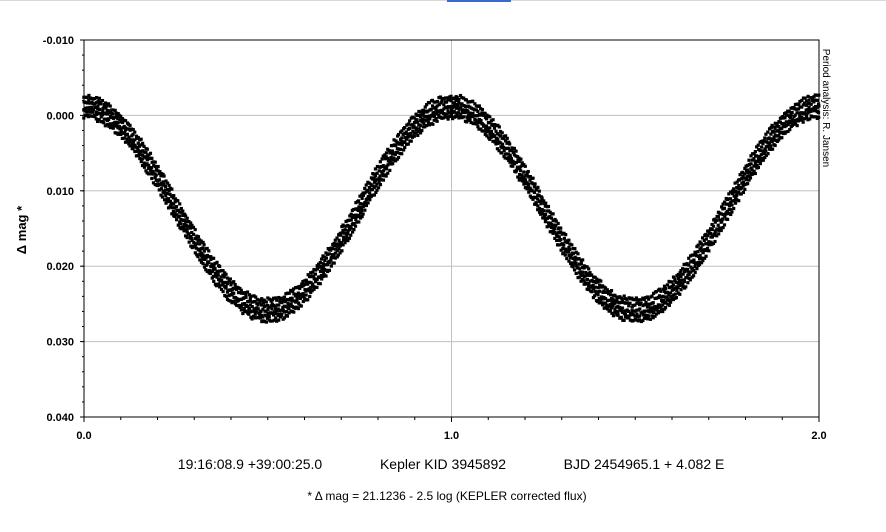 Image resolution: width=886 pixels, height=532 pixels. Describe the element at coordinates (21, 229) in the screenshot. I see `y-axis-title: Δ mag *` at that location.